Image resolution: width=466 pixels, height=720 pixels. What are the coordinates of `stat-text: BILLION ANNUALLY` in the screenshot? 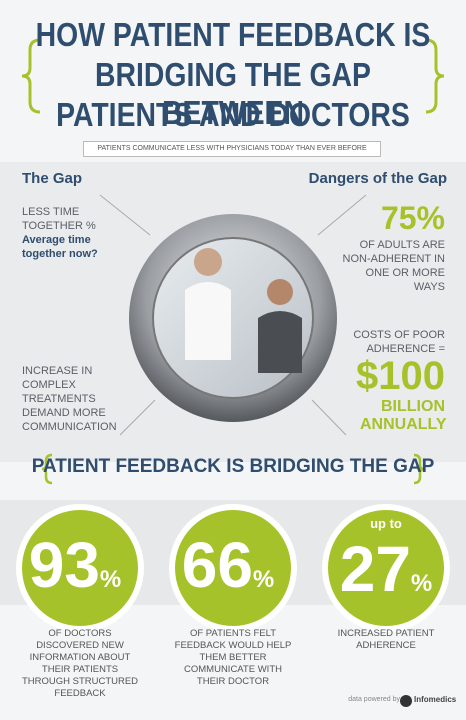 It's located at (403, 415).